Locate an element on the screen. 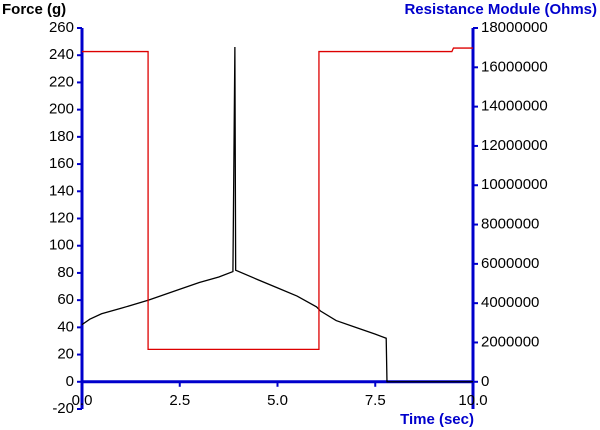 The image size is (600, 430). y2-tick-label: 14000000 is located at coordinates (514, 106).